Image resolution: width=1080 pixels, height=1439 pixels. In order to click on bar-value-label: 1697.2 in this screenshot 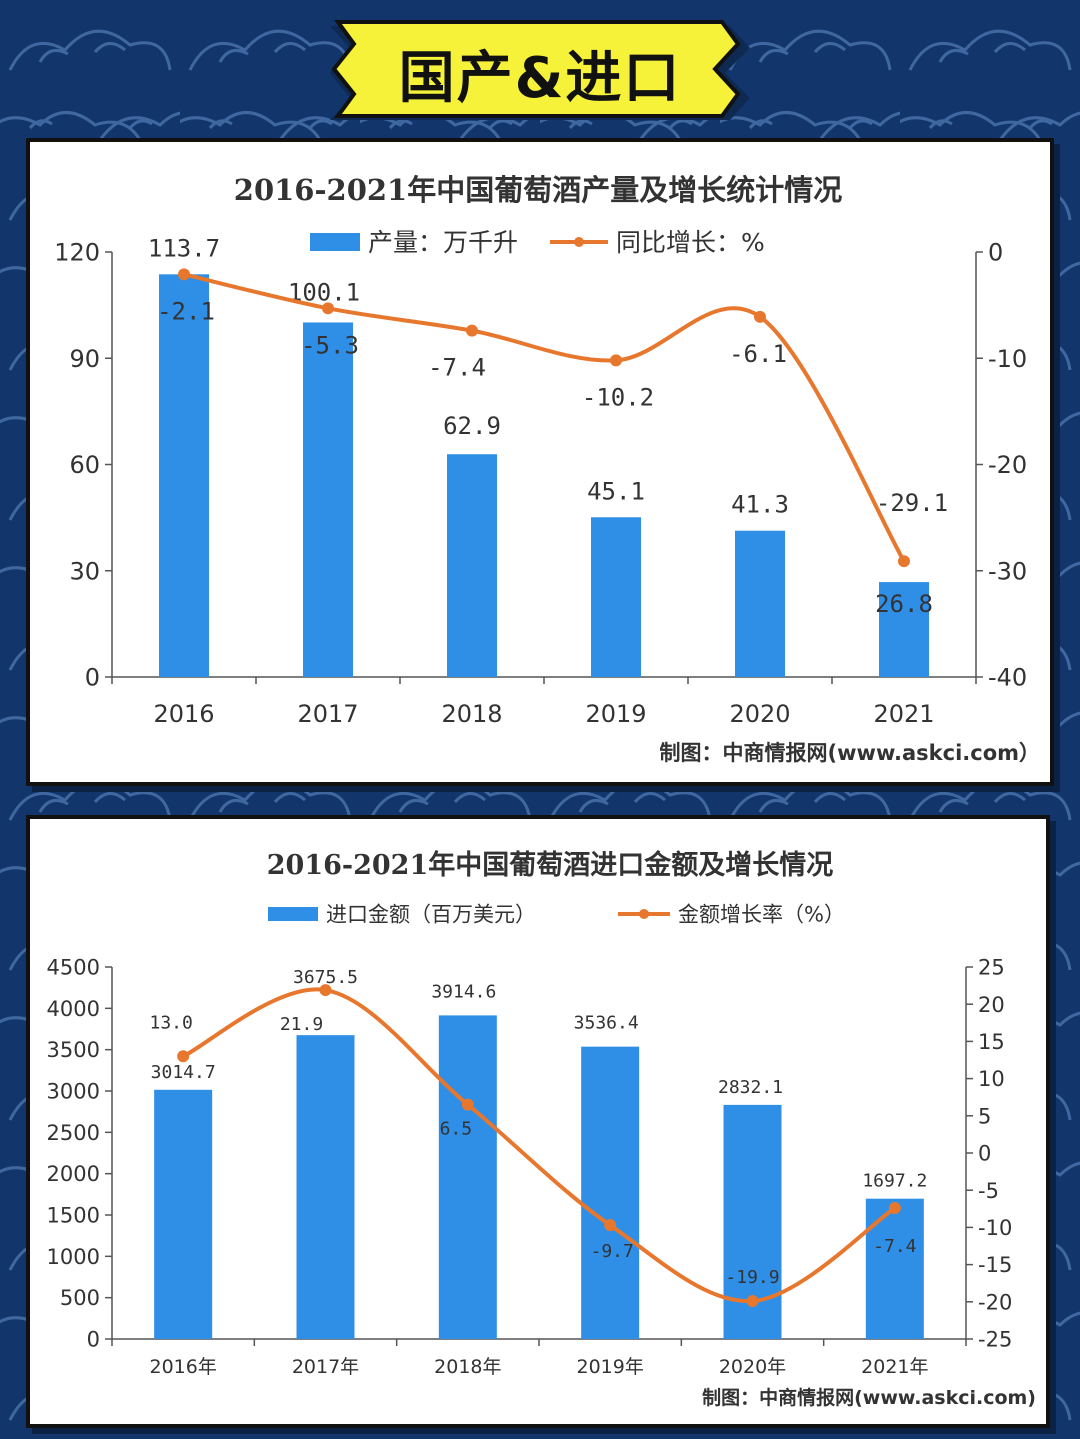, I will do `click(894, 1181)`.